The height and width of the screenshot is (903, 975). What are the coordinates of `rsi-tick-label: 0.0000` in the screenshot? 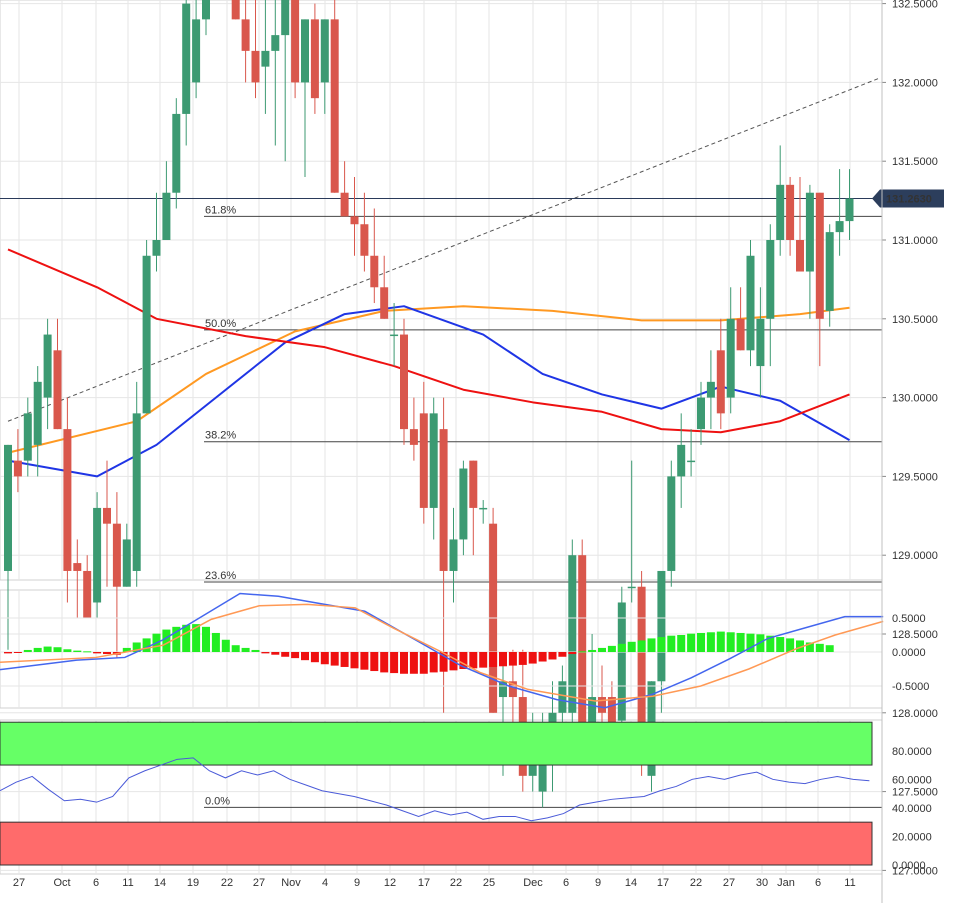 It's located at (909, 866).